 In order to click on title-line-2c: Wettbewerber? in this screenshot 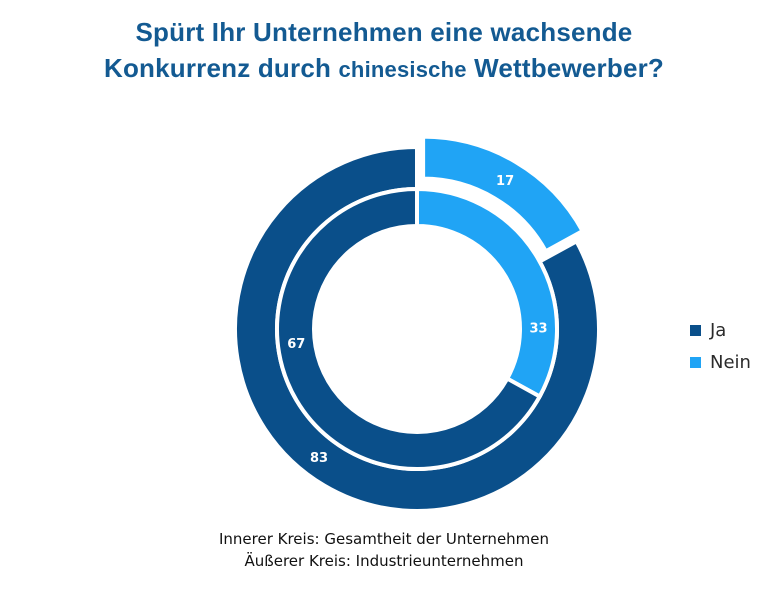, I will do `click(565, 68)`.